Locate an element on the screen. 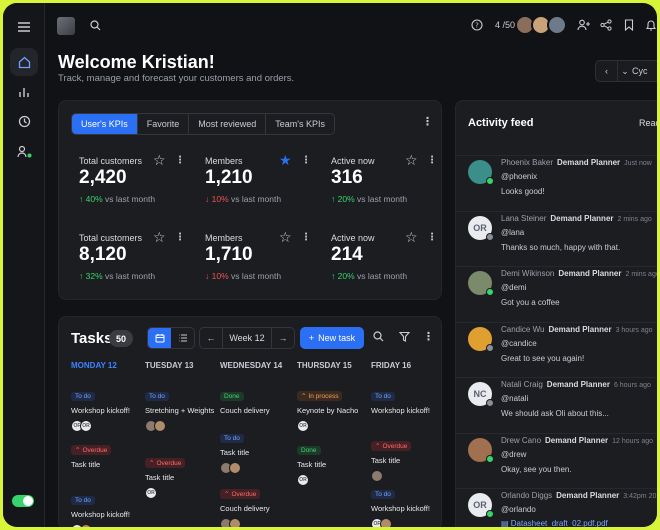  task-card: To do Workshop kickoff! is located at coordinates (406, 402).